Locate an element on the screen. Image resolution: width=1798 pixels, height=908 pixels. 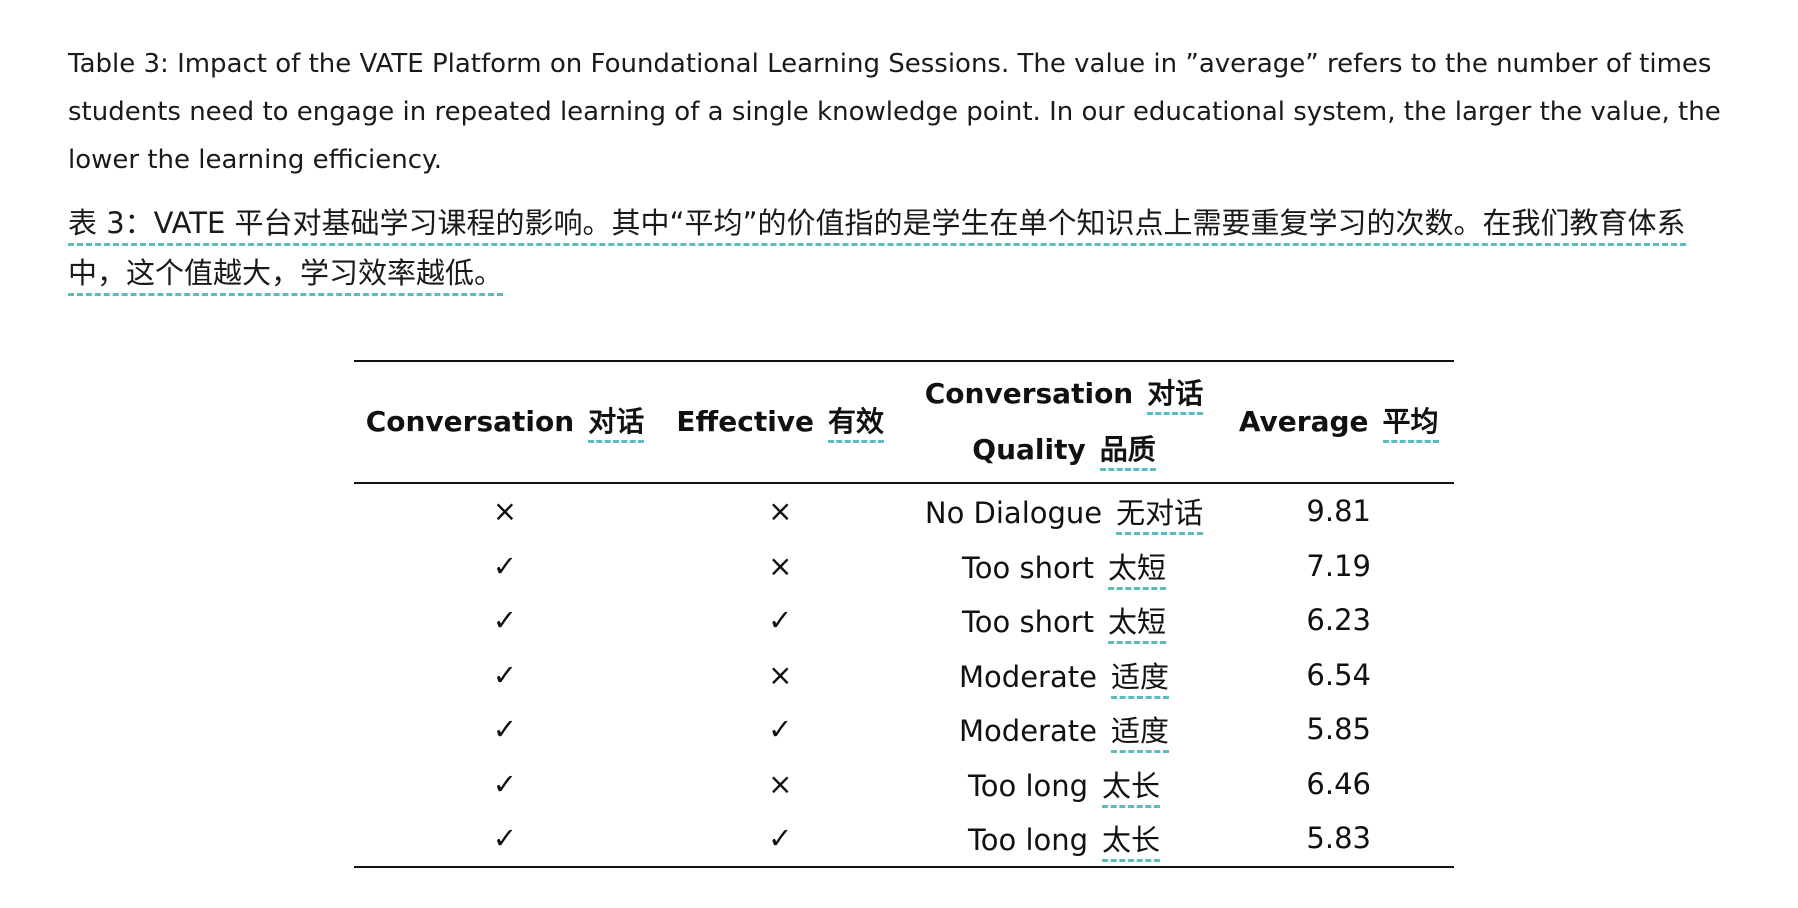
header-average-en: Average is located at coordinates (1303, 421).